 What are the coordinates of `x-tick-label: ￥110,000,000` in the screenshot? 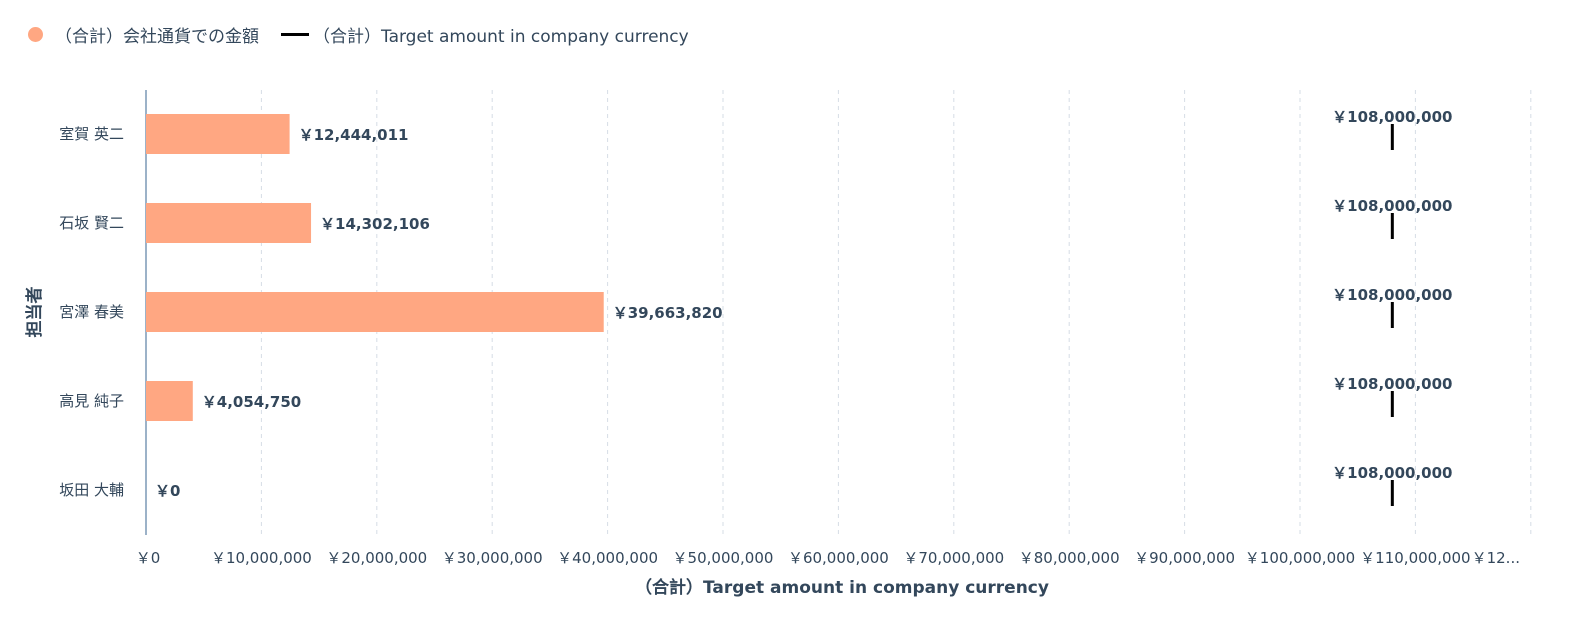 It's located at (1415, 558).